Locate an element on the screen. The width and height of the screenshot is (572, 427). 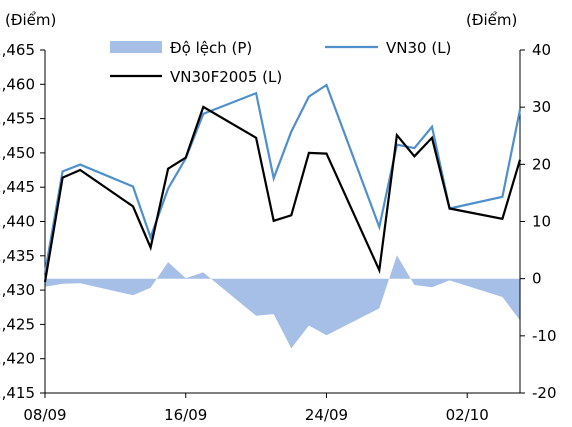
legend-label-deviation: Độ lệch (P) is located at coordinates (211, 48).